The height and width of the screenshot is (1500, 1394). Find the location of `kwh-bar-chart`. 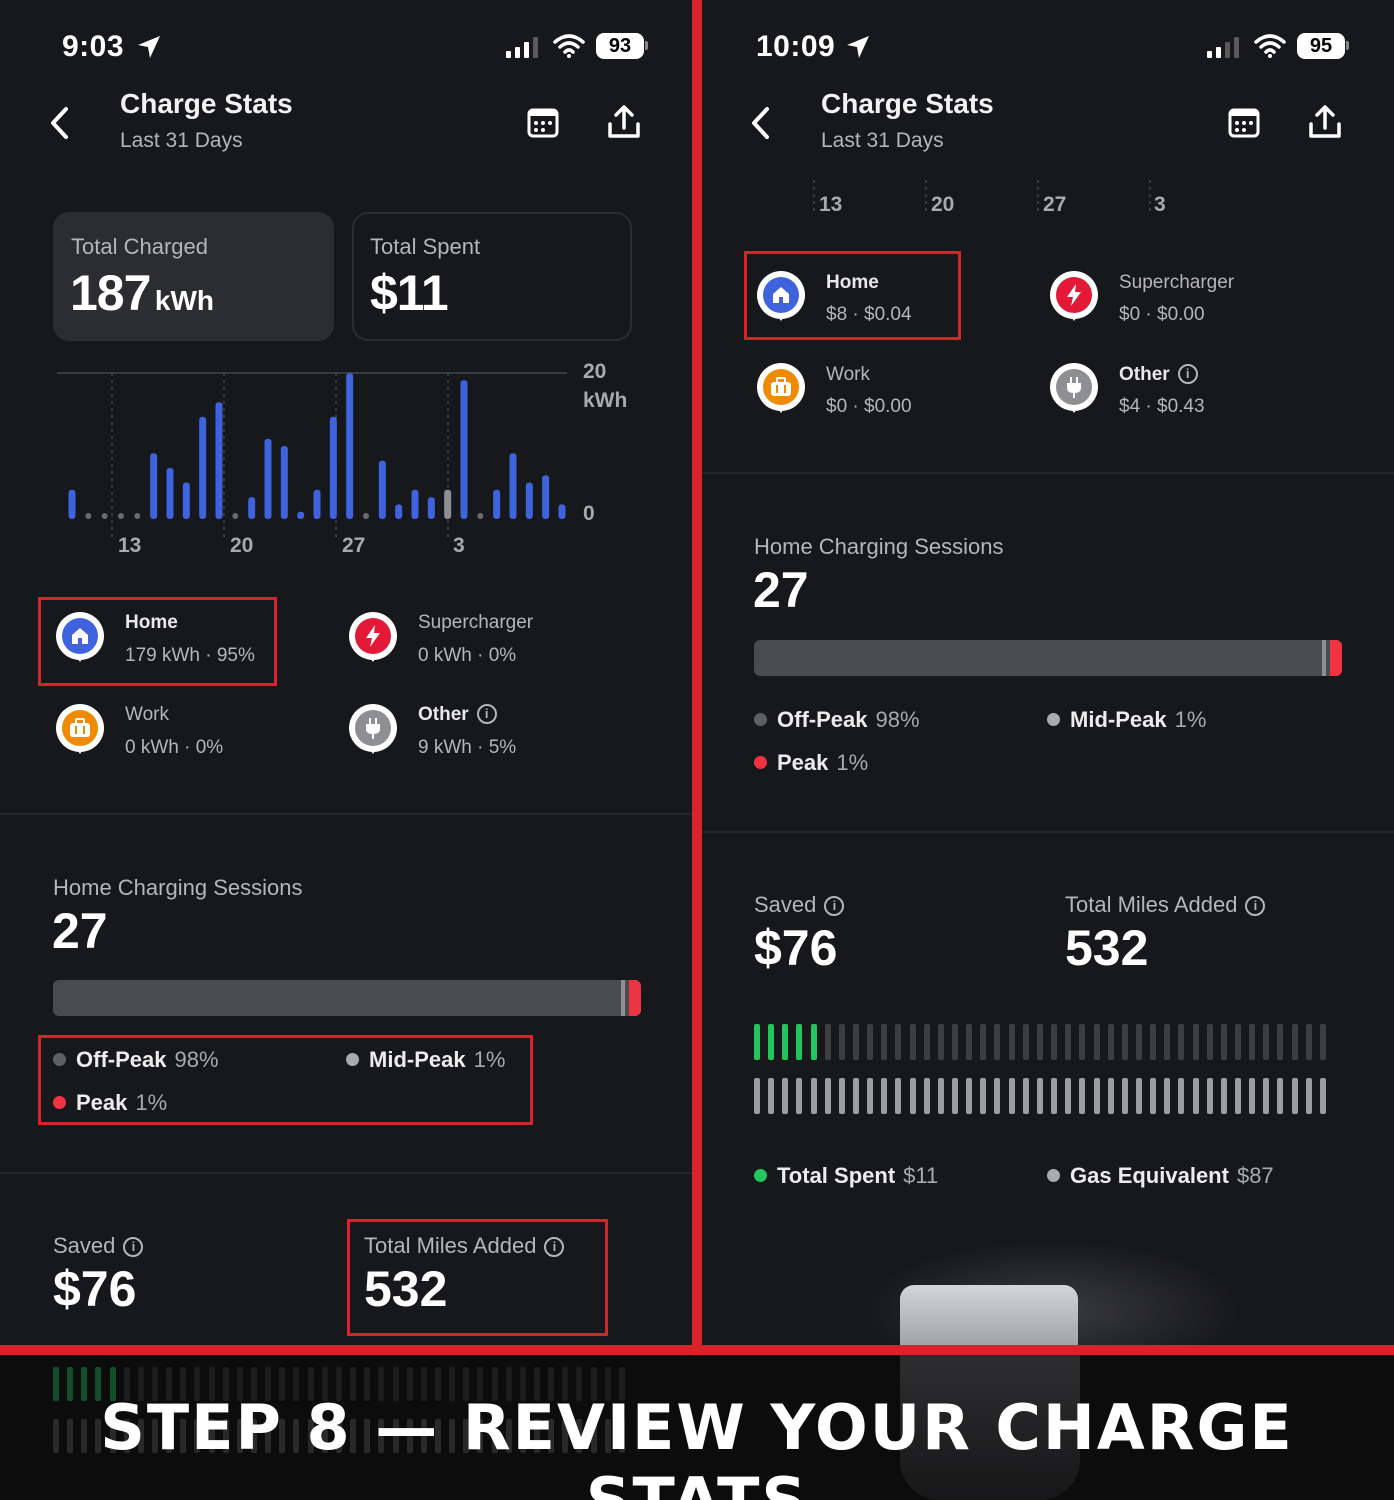

kwh-bar-chart is located at coordinates (346, 465).